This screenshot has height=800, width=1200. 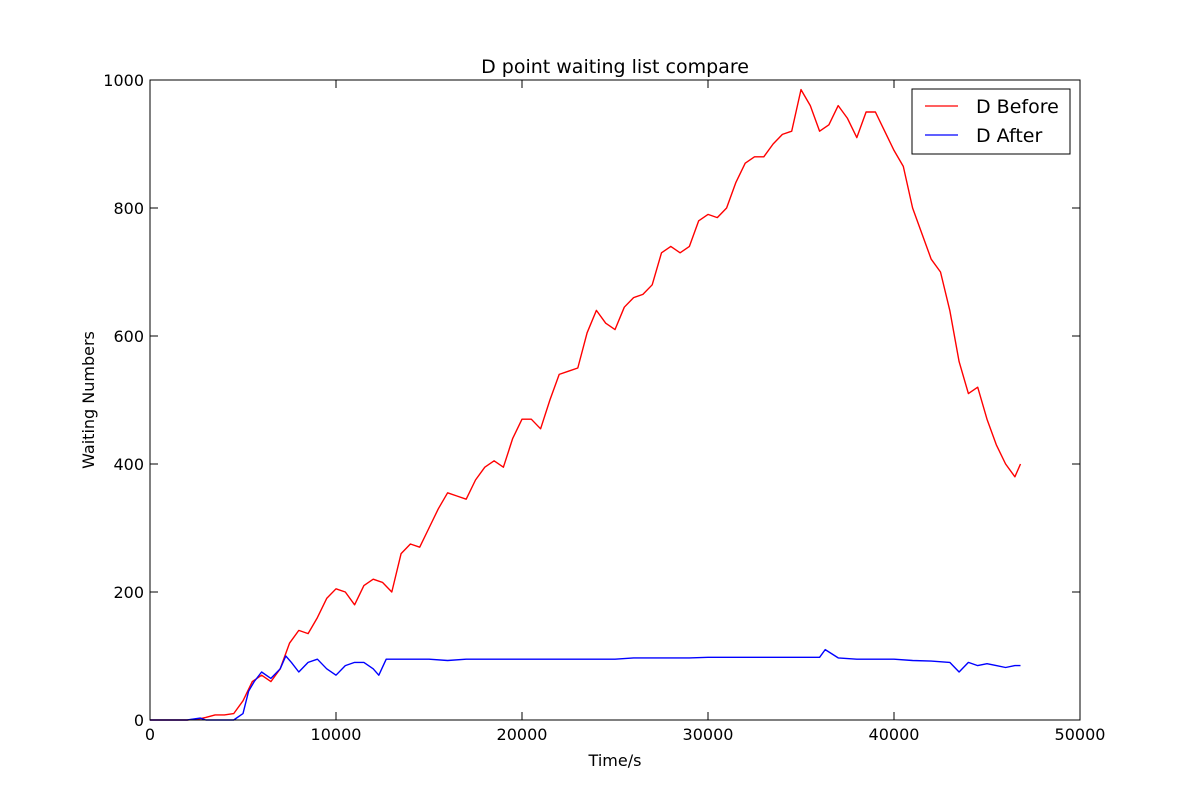 I want to click on x-tick-label: 40000, so click(x=894, y=734).